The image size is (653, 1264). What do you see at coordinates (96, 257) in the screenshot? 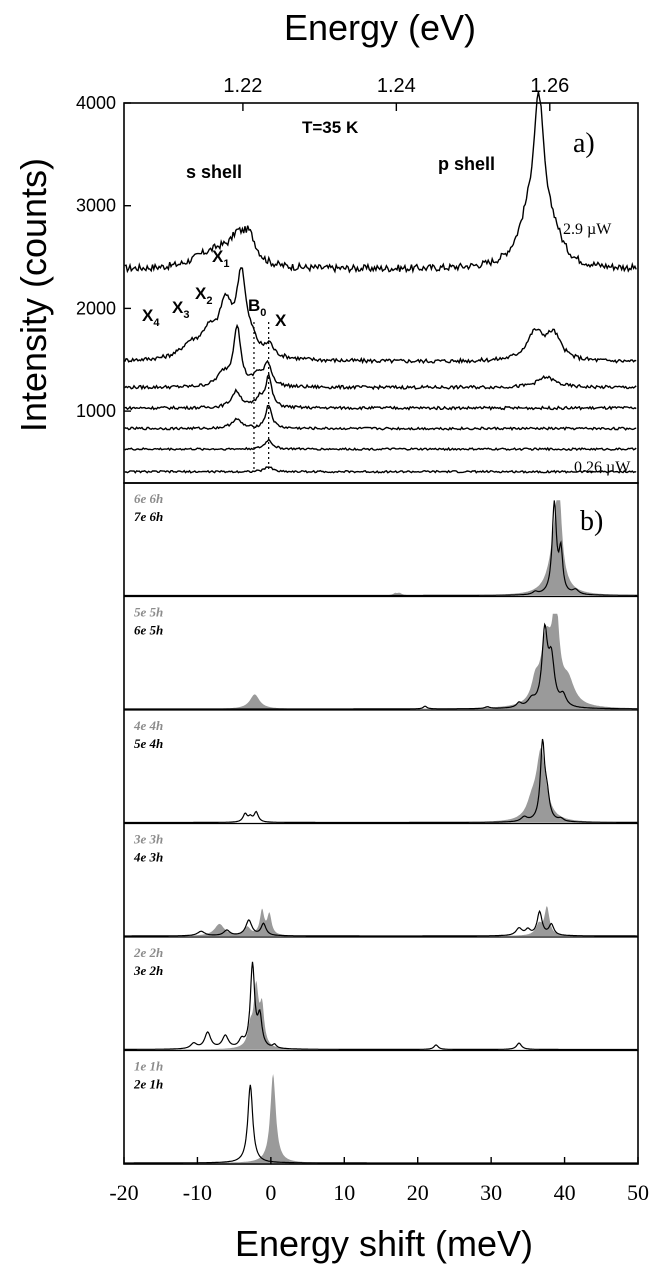
I see `y-tick-labels: 1000 2000 3000 4000` at bounding box center [96, 257].